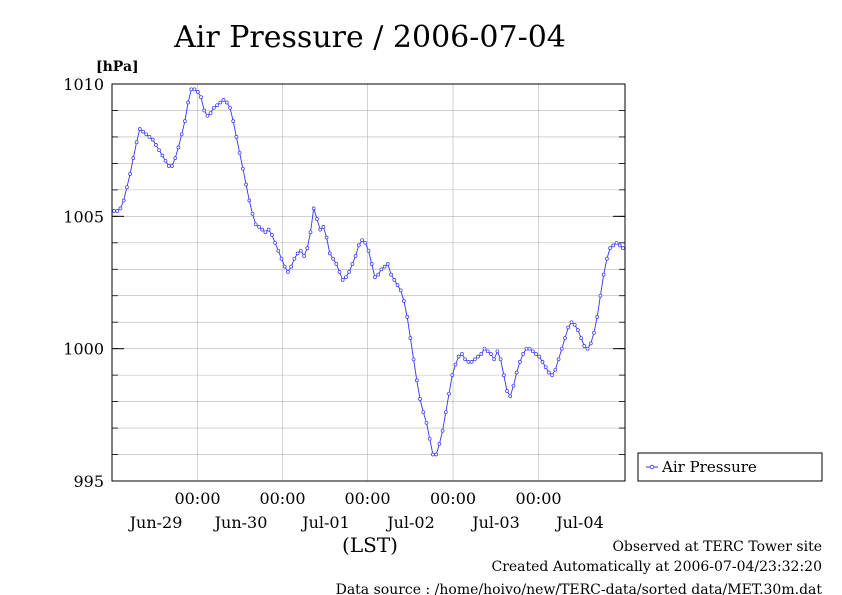 The height and width of the screenshot is (595, 842). I want to click on legend: Air Pressure, so click(730, 467).